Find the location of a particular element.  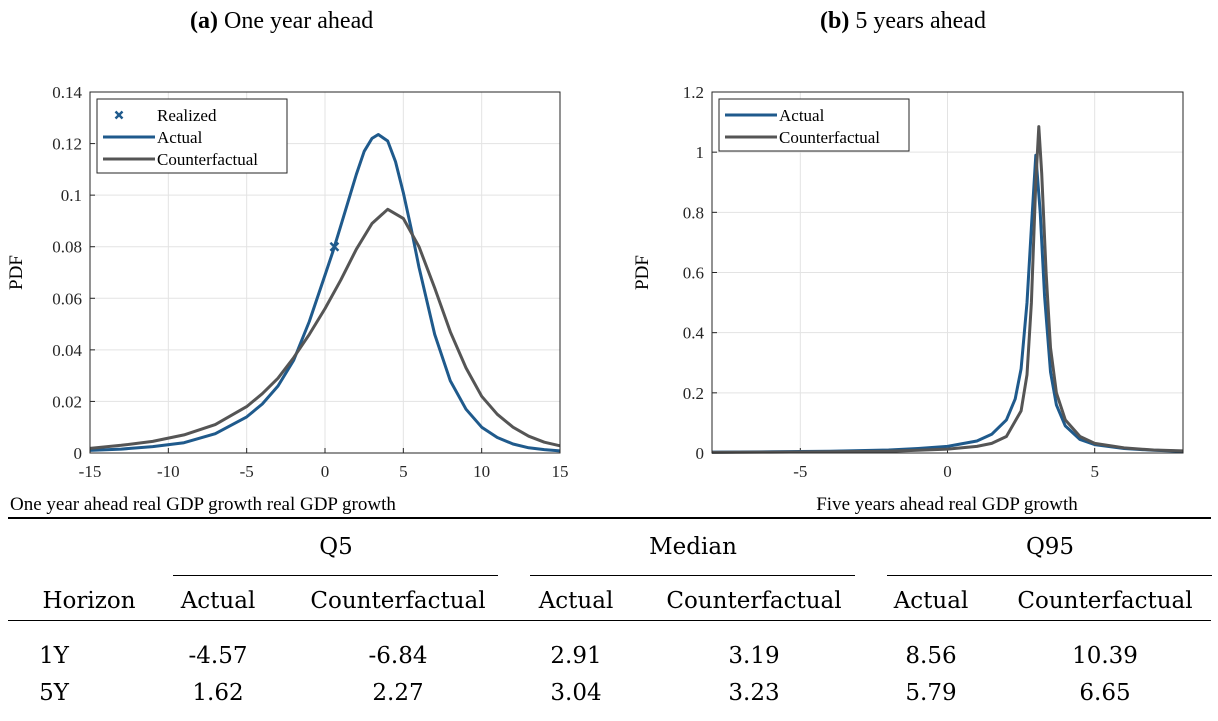

panel-b-title: (b) 5 years ahead is located at coordinates (903, 21).